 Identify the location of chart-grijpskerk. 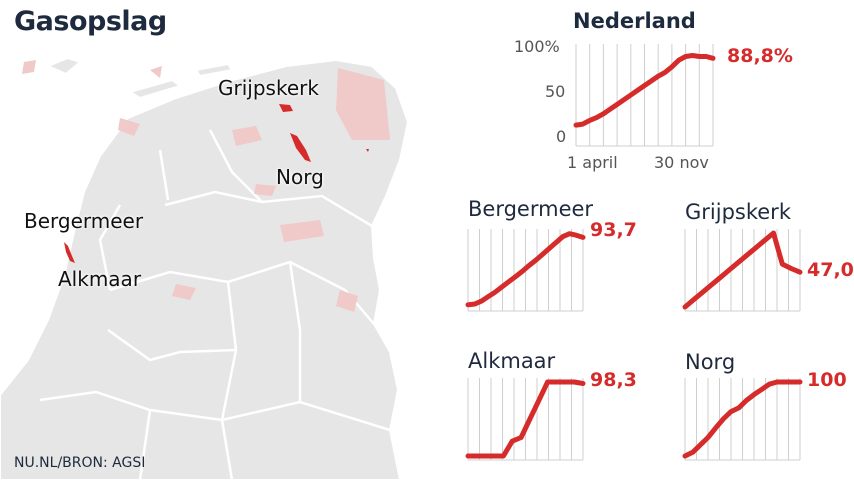
(742, 270).